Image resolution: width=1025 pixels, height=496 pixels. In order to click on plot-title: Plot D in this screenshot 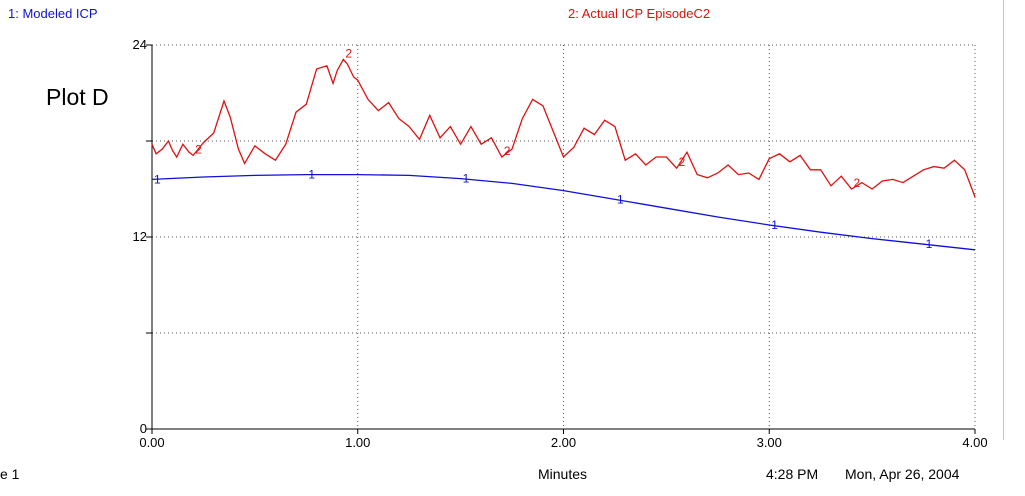, I will do `click(77, 97)`.